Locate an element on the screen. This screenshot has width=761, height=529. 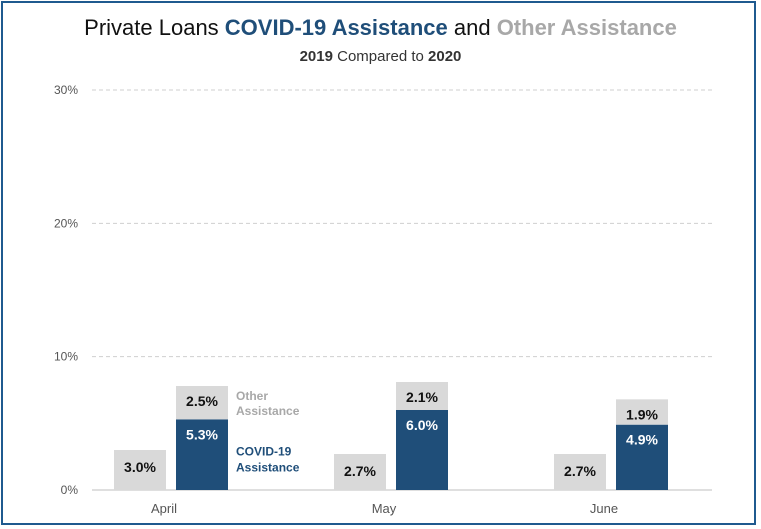
bar-2019-may is located at coordinates (360, 472).